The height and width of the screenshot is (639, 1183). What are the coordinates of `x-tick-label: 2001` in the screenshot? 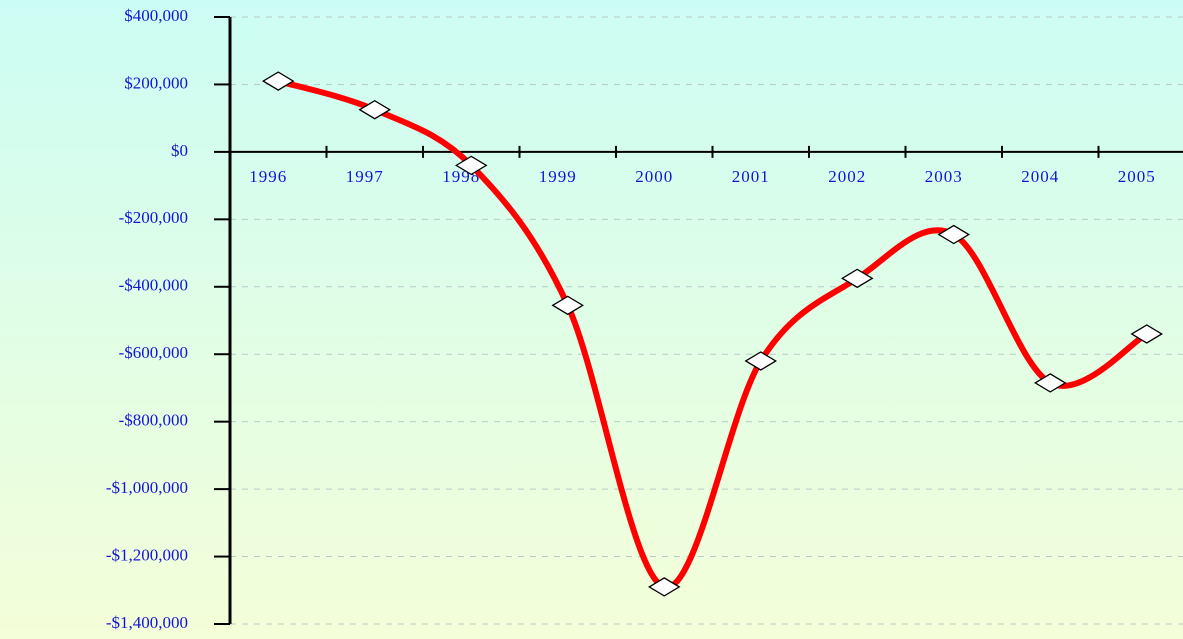 It's located at (751, 176).